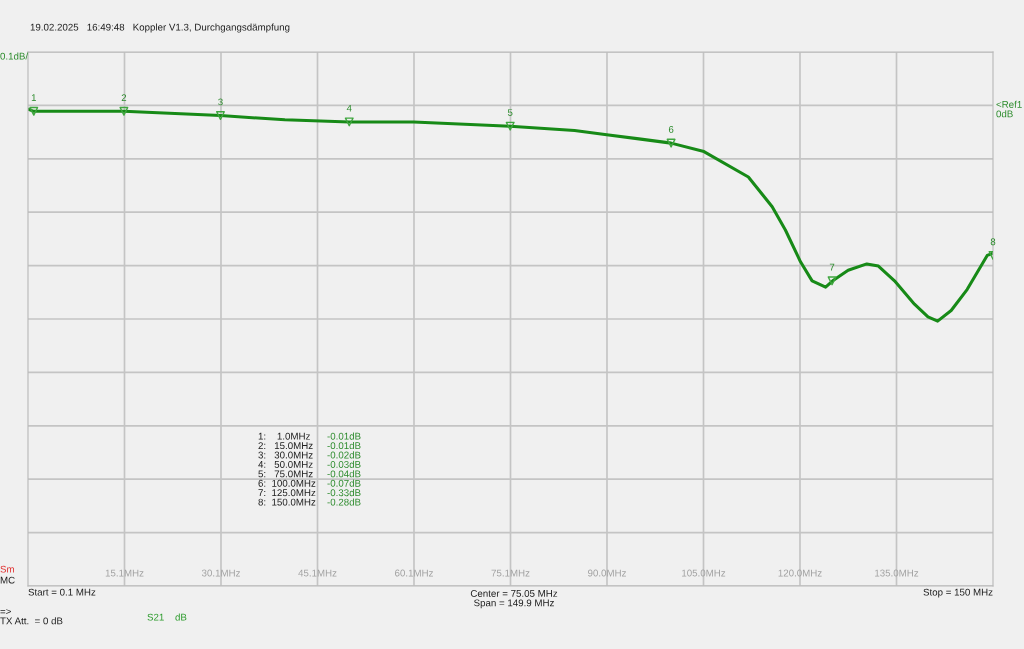 The height and width of the screenshot is (649, 1024). Describe the element at coordinates (317, 573) in the screenshot. I see `x-tick-label: 45.1MHz` at that location.